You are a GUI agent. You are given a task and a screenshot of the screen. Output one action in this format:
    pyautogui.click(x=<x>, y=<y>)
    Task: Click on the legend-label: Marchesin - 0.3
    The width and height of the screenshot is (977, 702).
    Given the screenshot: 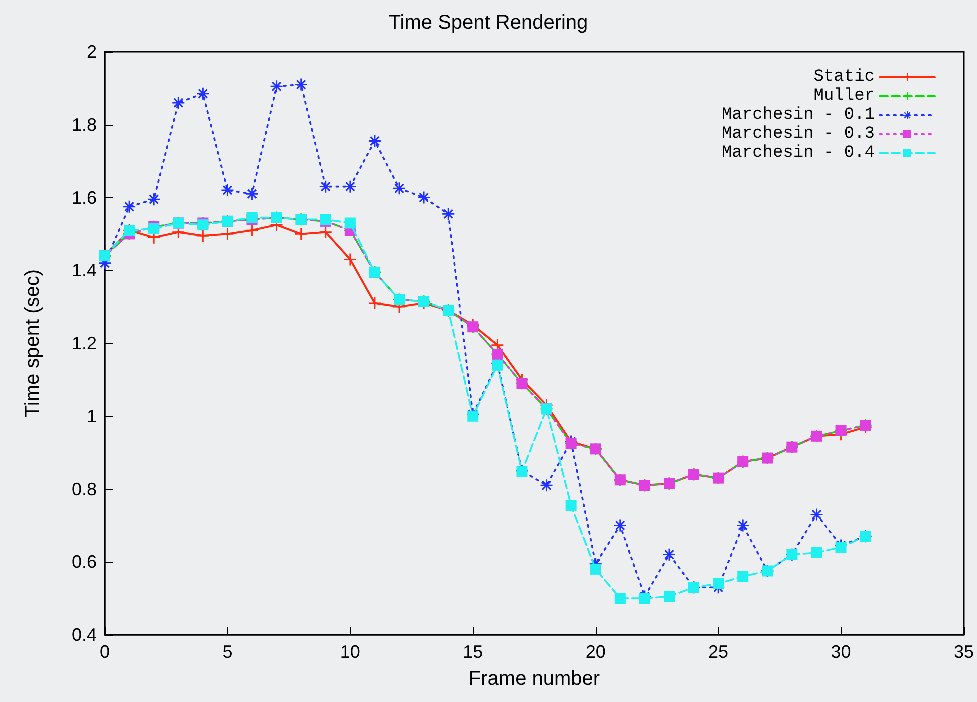 What is the action you would take?
    pyautogui.click(x=798, y=134)
    